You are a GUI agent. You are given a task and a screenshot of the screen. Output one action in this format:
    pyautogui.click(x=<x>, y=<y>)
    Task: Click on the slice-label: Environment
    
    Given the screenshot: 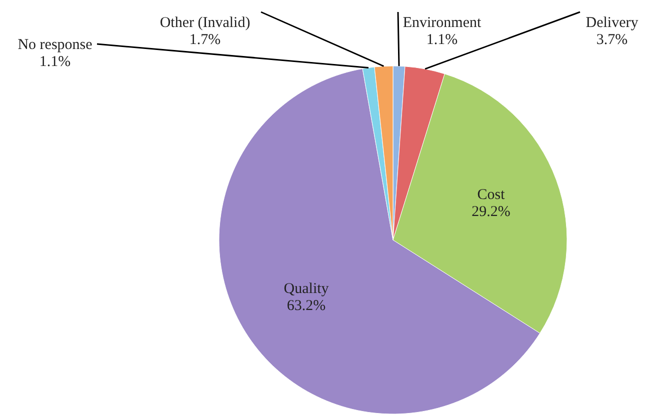 What is the action you would take?
    pyautogui.click(x=442, y=23)
    